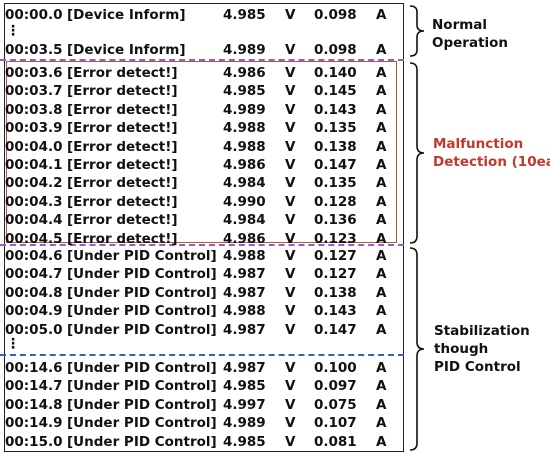  Describe the element at coordinates (200, 405) in the screenshot. I see `log-row: 00:14.8 [Under PID Control] 4.997 V 0.075 A` at that location.